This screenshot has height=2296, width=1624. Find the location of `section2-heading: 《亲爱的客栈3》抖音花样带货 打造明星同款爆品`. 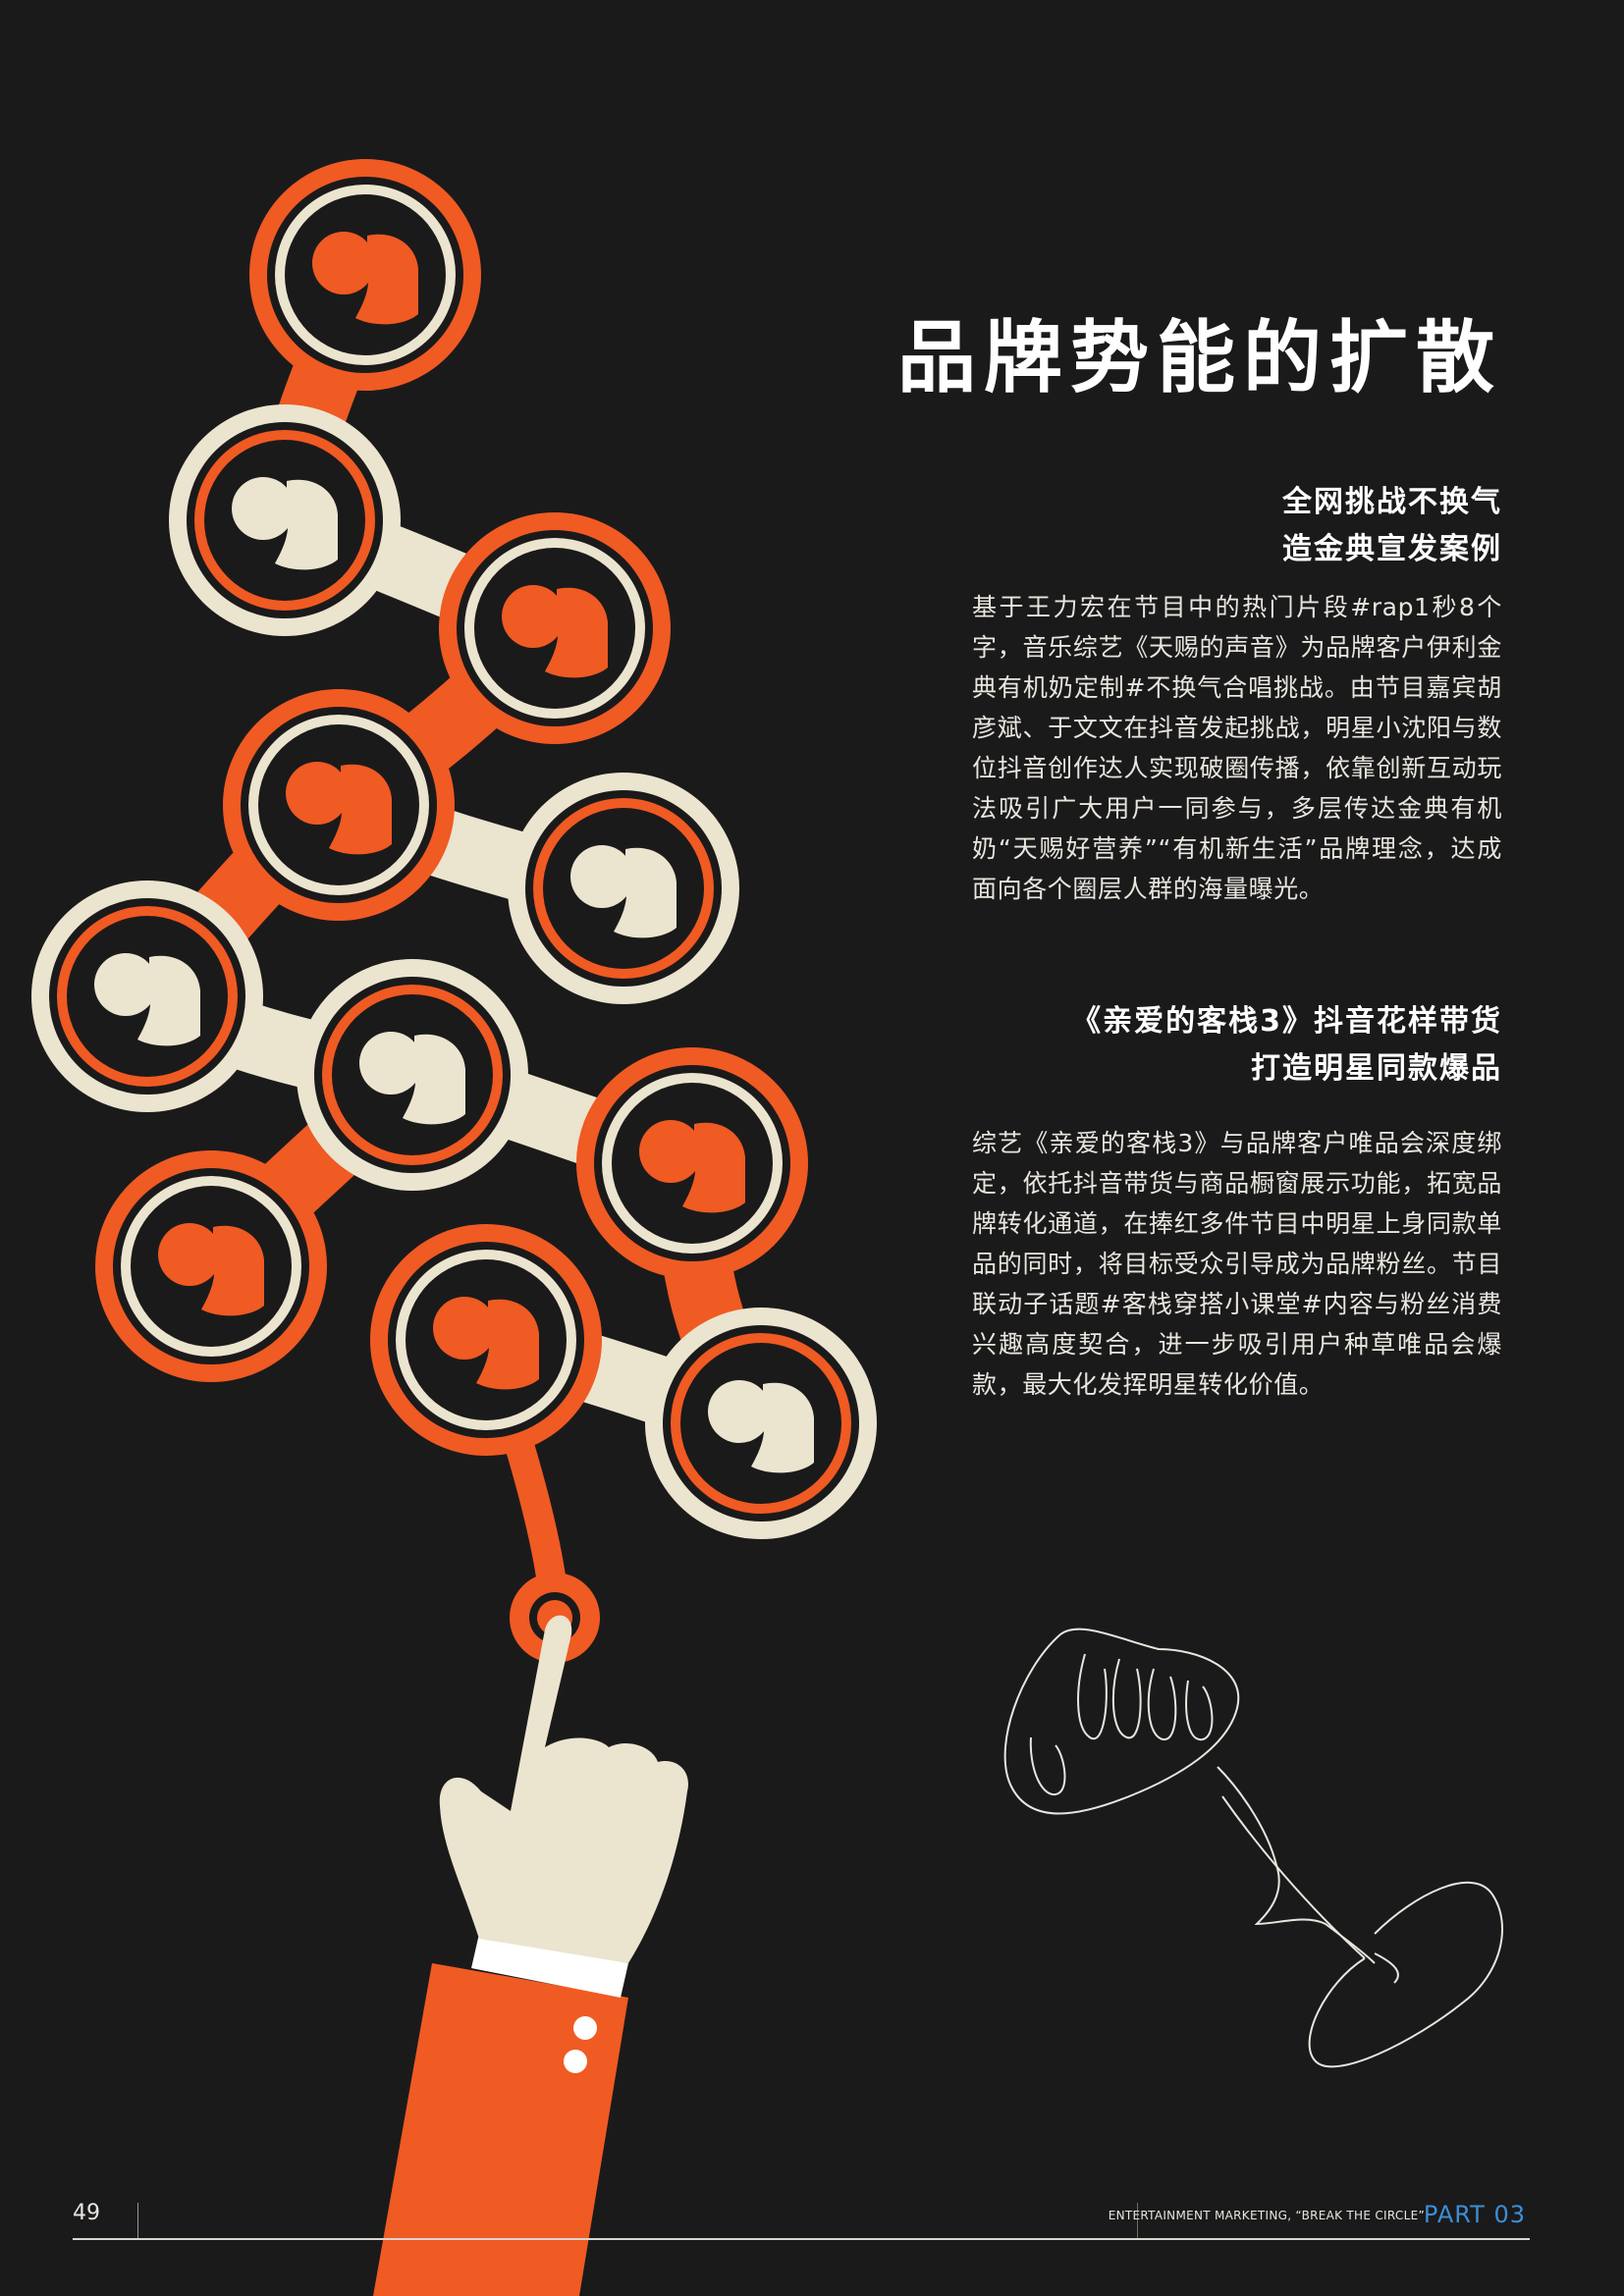

section2-heading: 《亲爱的客栈3》抖音花样带货 打造明星同款爆品 is located at coordinates (1286, 1046).